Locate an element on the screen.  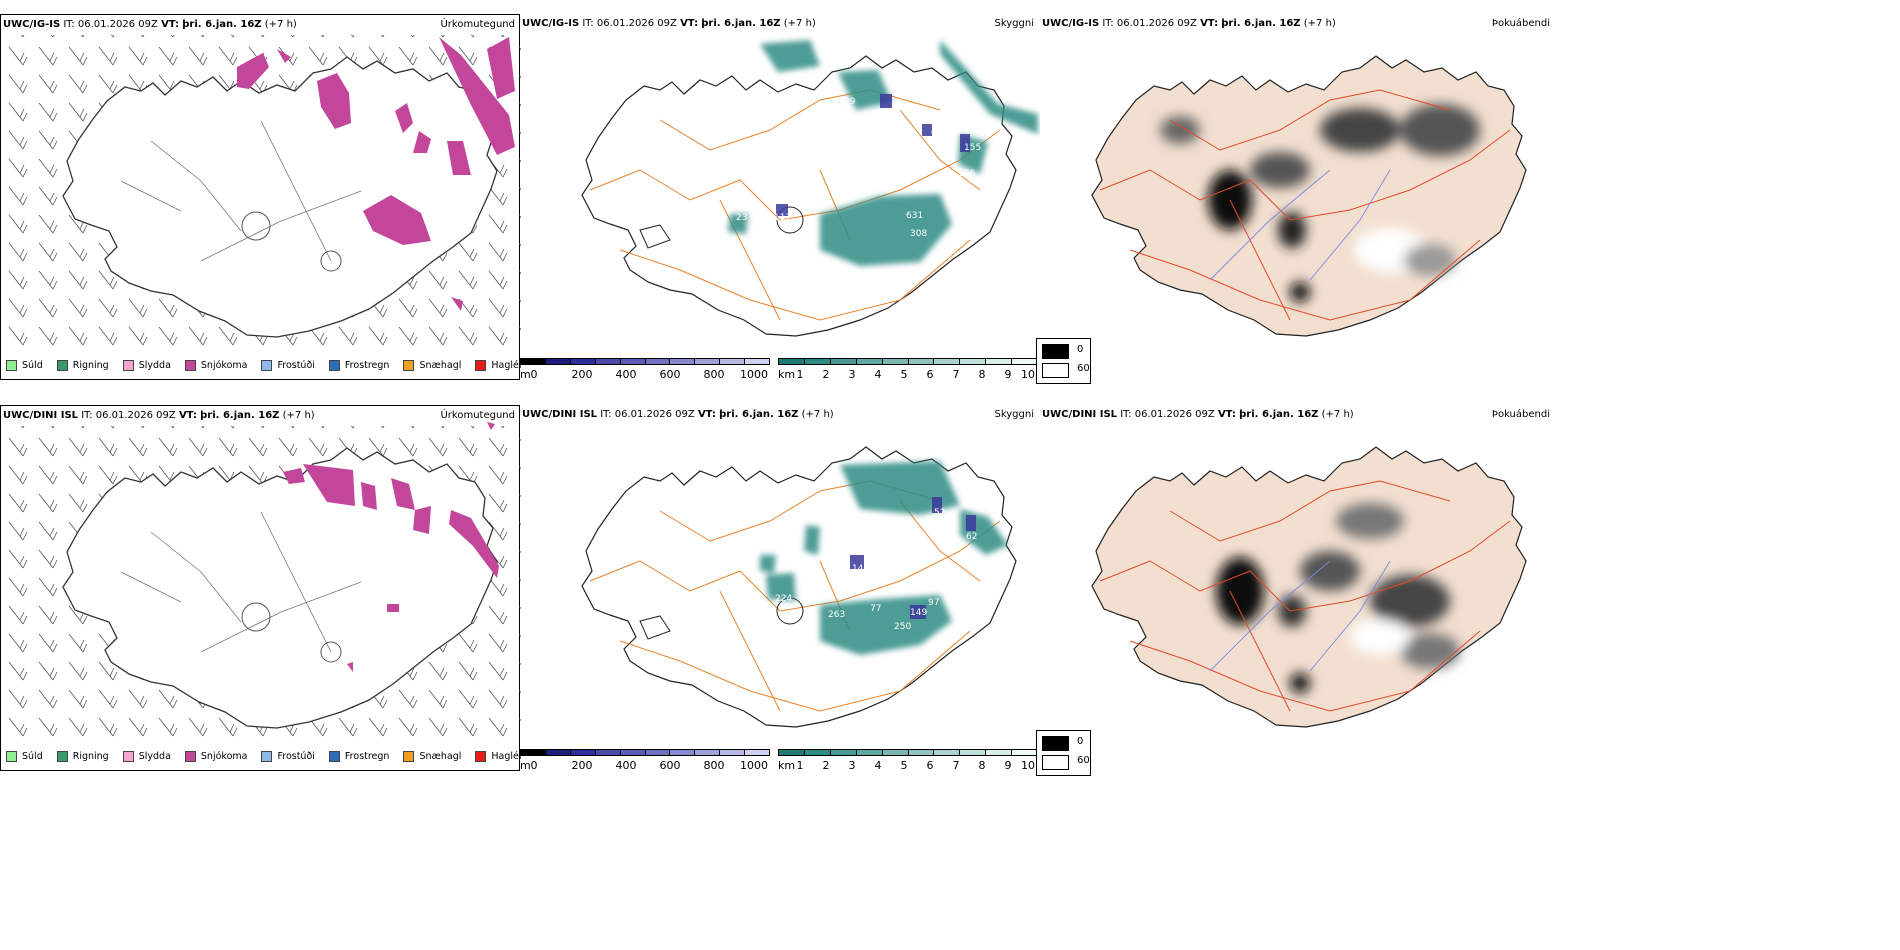
vis-tick: 9 is located at coordinates (1008, 765).